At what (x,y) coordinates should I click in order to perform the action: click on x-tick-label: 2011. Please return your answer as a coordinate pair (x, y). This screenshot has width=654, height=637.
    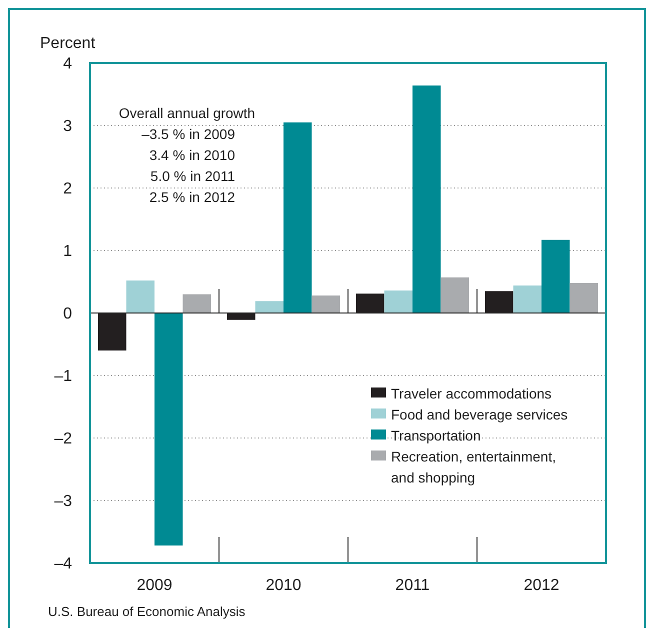
    Looking at the image, I should click on (412, 585).